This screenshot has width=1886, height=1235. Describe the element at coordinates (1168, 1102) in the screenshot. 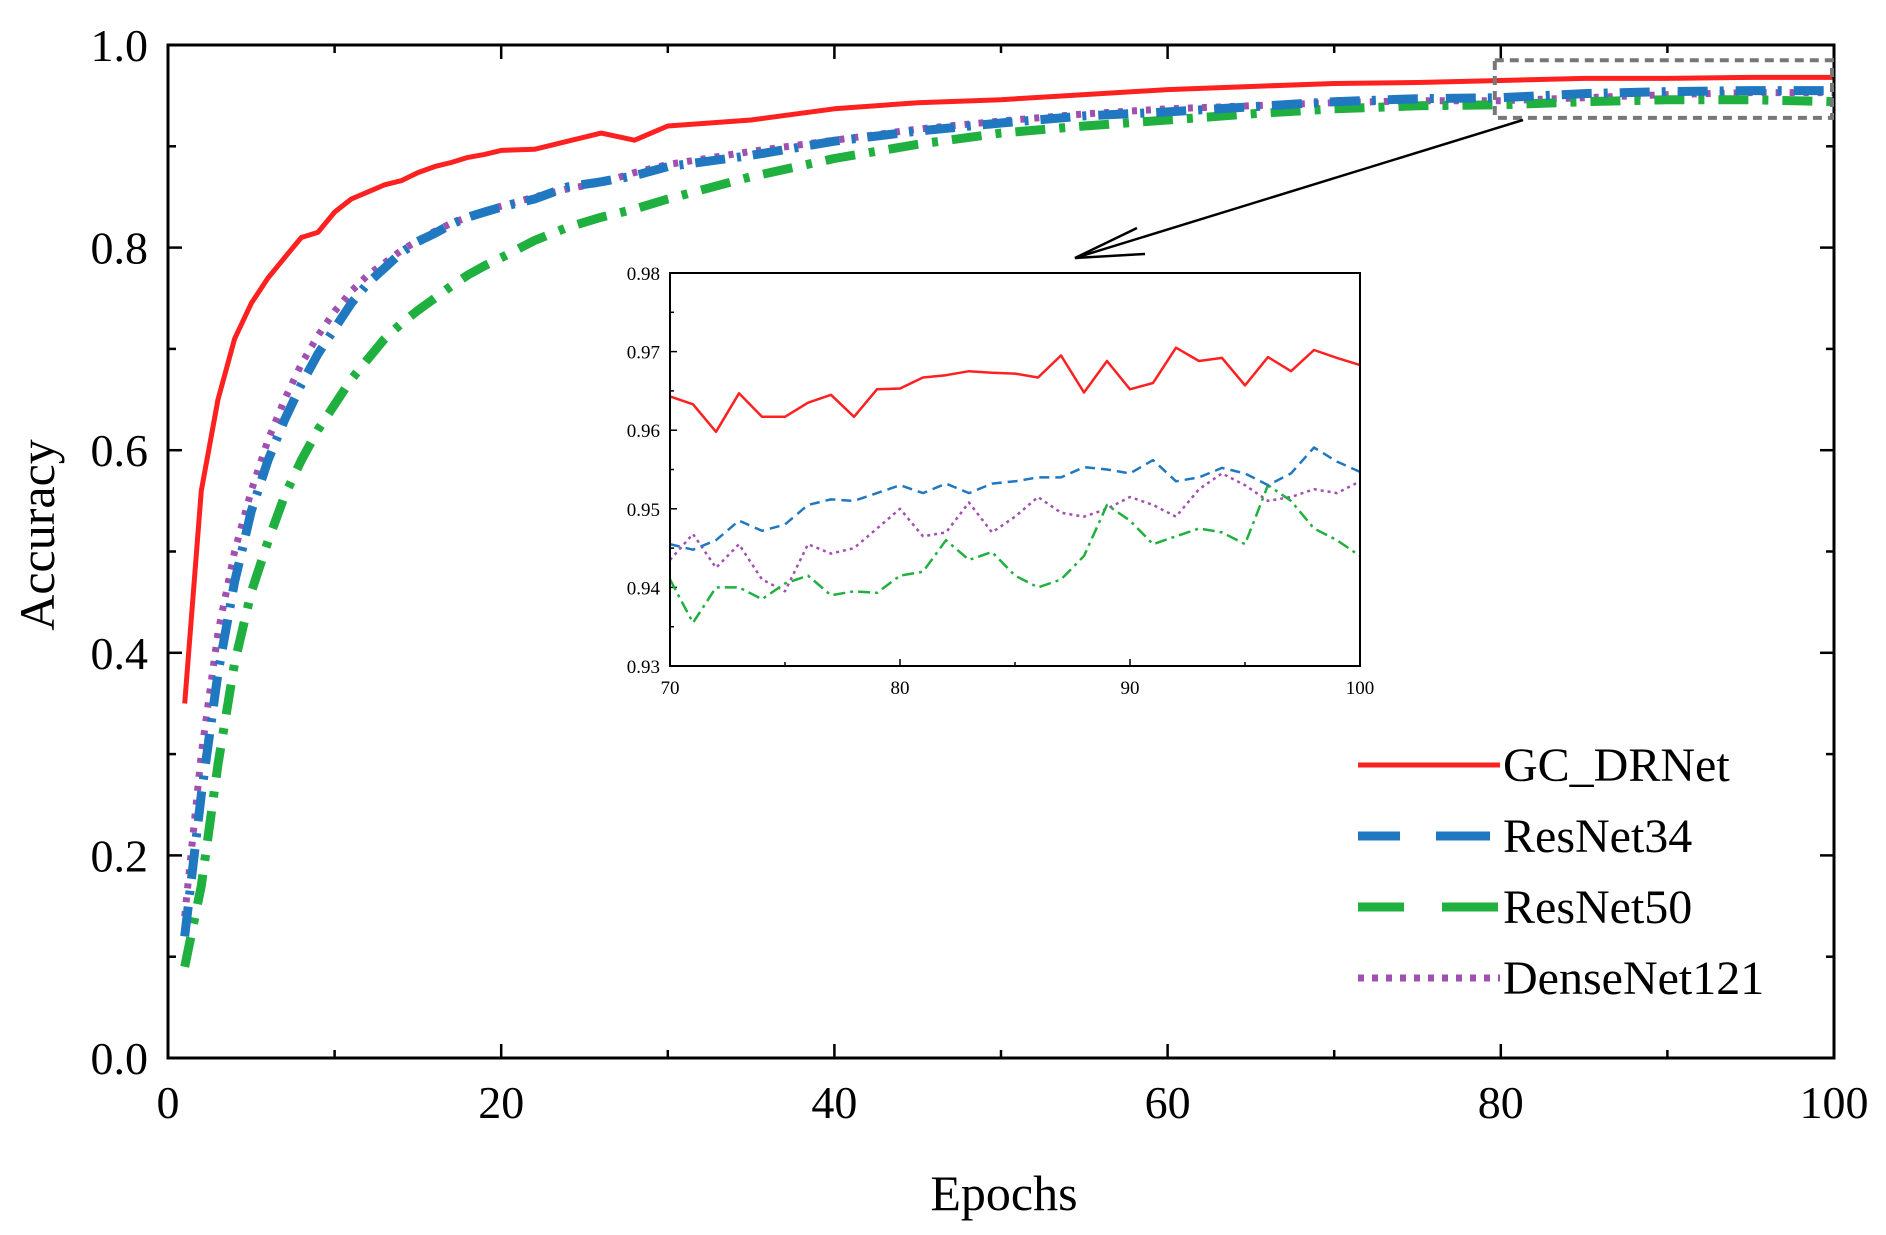

I see `x-tick-label: 60` at that location.